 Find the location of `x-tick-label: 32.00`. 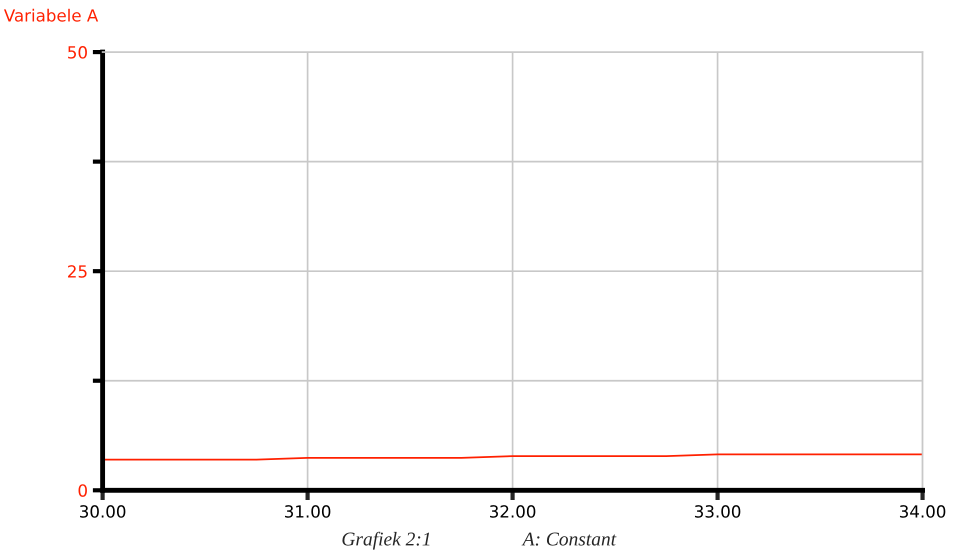

x-tick-label: 32.00 is located at coordinates (513, 511).